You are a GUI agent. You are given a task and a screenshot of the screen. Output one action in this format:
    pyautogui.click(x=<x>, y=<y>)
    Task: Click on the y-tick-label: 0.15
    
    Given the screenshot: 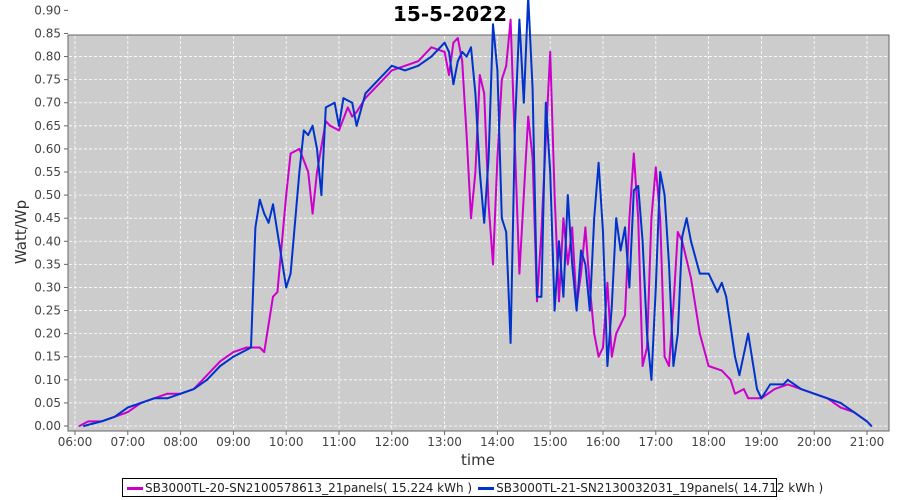 What is the action you would take?
    pyautogui.click(x=47, y=357)
    